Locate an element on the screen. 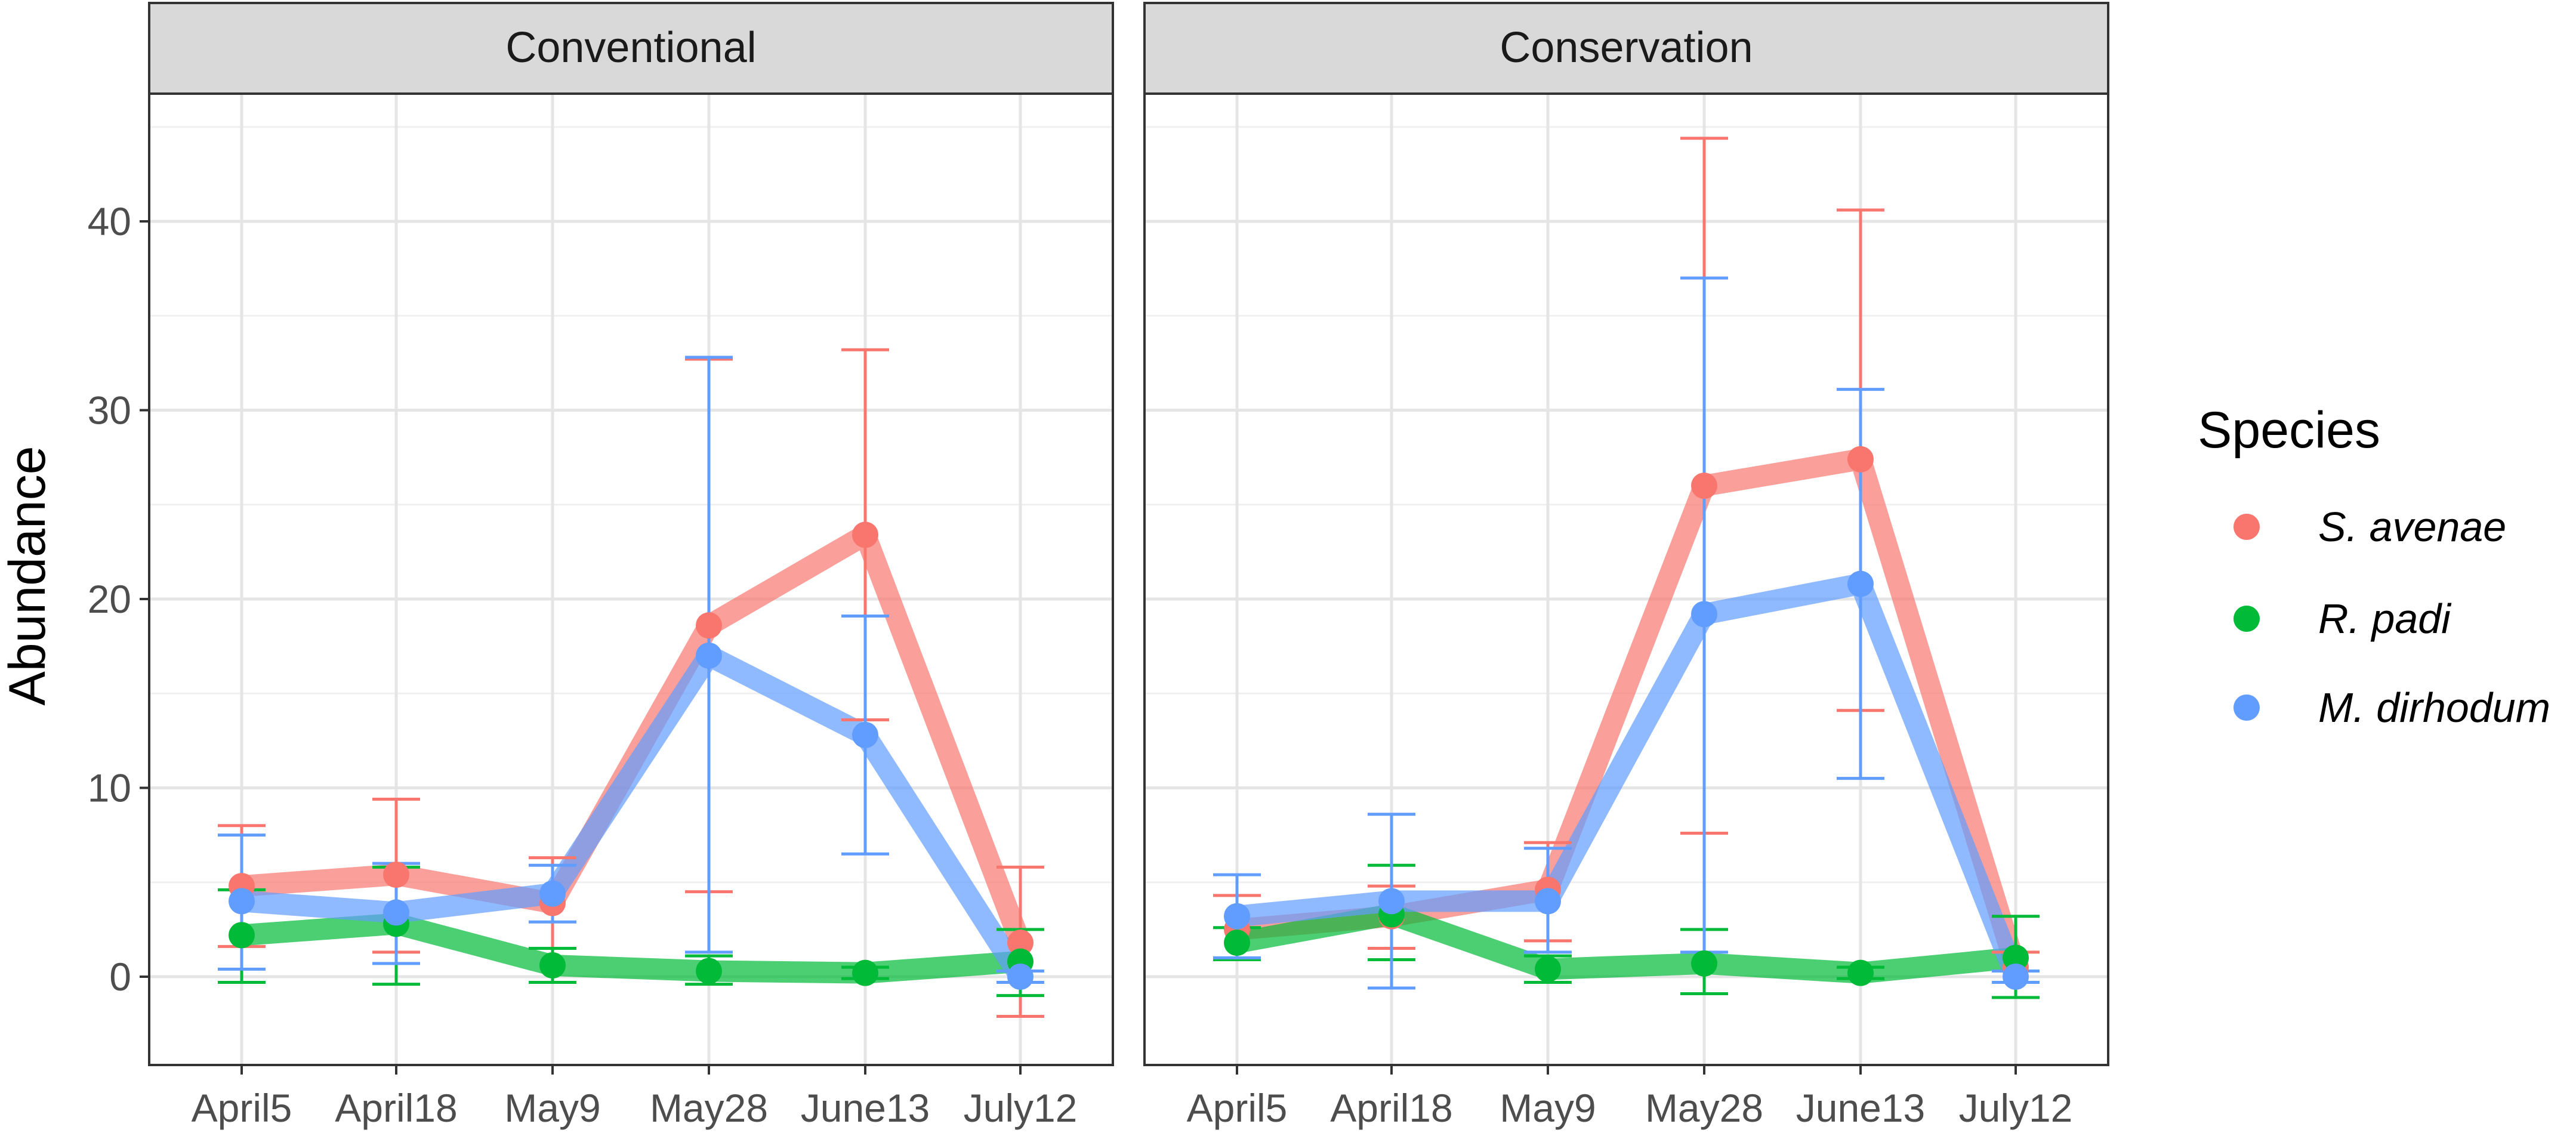 The image size is (2576, 1136). legend-key-s_avenae is located at coordinates (2246, 527).